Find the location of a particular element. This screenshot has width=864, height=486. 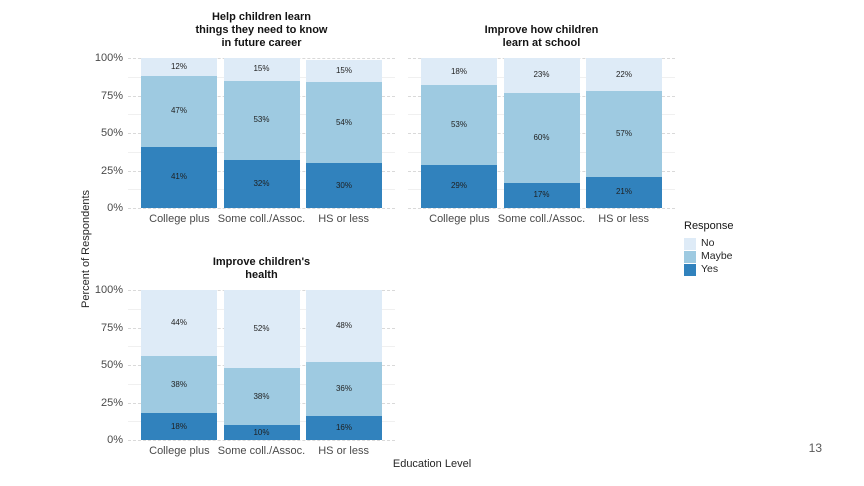

bar-stack: 29% 53% 18% is located at coordinates (459, 133).